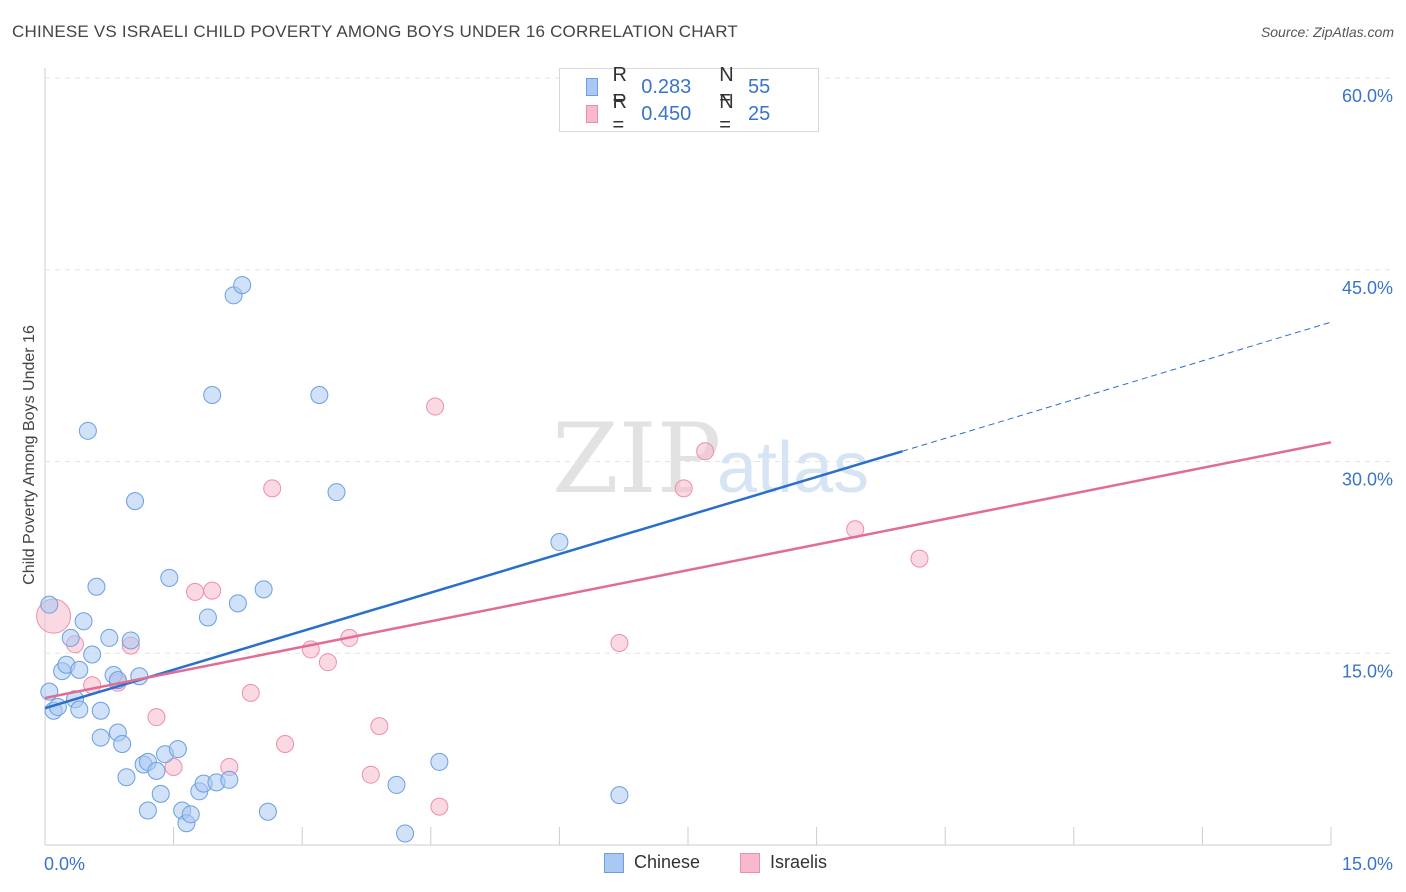  I want to click on watermark-zip: ZIP, so click(636, 459).